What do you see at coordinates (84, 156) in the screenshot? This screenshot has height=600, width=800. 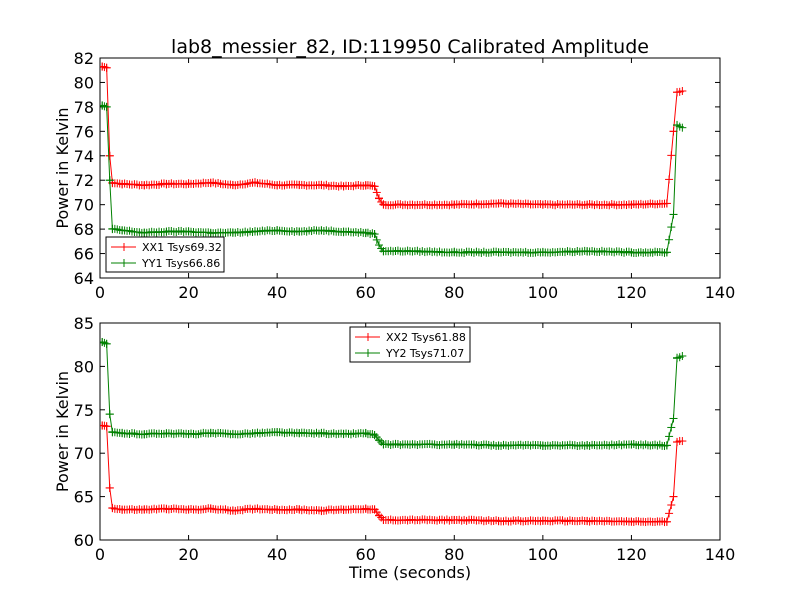 I see `y-tick-label: 74` at bounding box center [84, 156].